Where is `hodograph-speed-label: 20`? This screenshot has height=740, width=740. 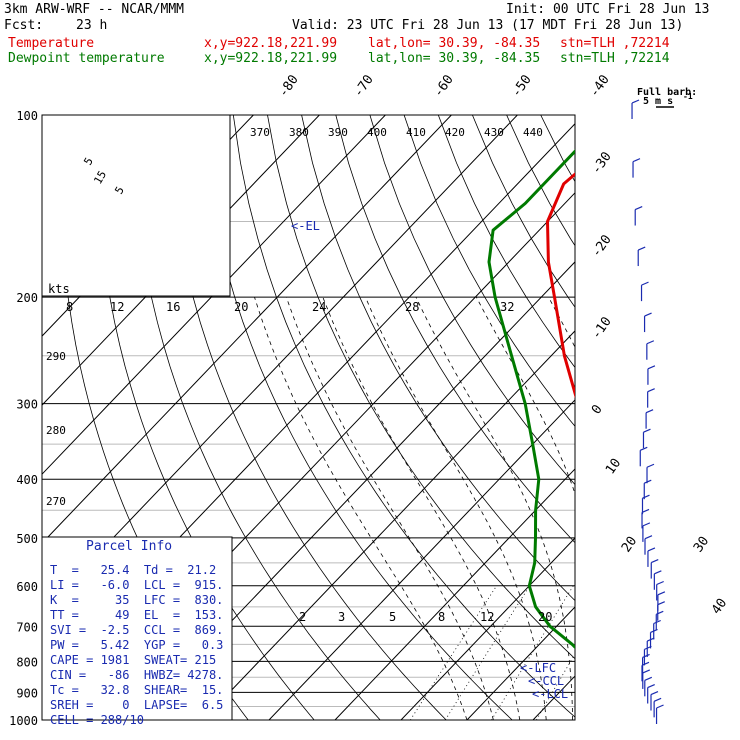 hodograph-speed-label: 20 is located at coordinates (241, 307).